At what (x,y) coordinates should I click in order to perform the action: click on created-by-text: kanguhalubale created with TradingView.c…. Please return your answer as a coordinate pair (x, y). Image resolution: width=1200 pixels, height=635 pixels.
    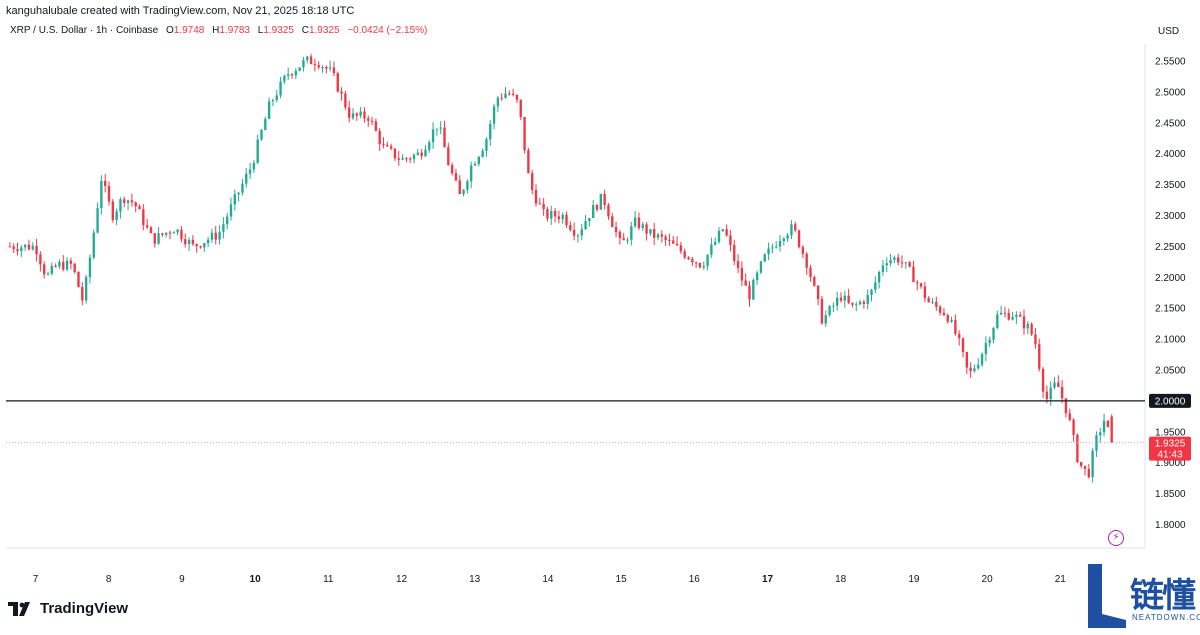
    Looking at the image, I should click on (180, 11).